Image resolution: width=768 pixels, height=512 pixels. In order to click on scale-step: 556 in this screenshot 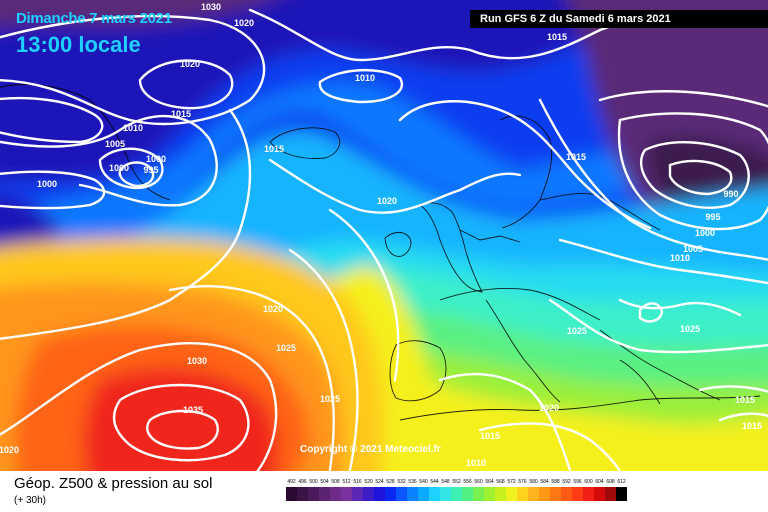, I will do `click(467, 491)`.